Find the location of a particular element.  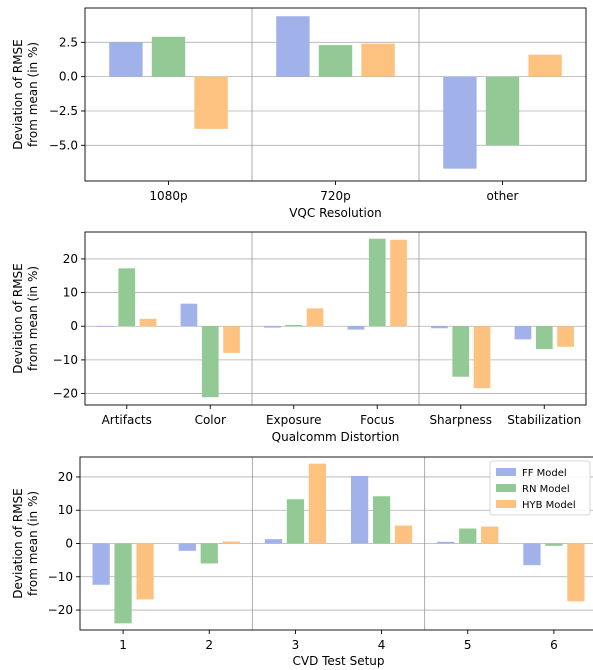

y-tick-label: −5.0 is located at coordinates (63, 145).